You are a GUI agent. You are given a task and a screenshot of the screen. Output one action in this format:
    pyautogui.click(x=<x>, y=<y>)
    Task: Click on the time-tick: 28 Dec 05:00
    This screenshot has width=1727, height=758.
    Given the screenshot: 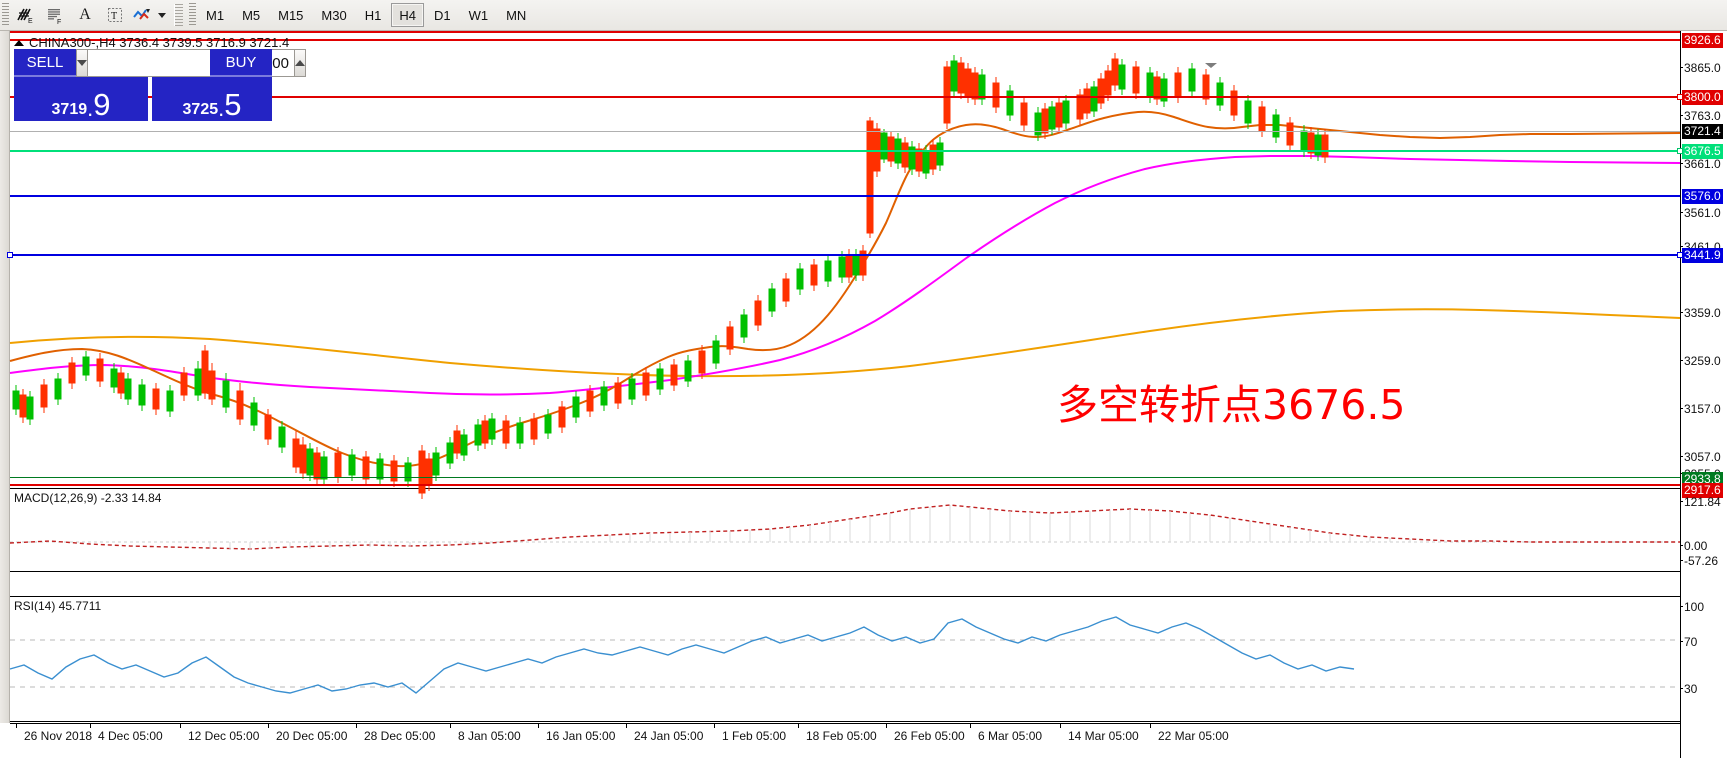 What is the action you would take?
    pyautogui.click(x=395, y=733)
    